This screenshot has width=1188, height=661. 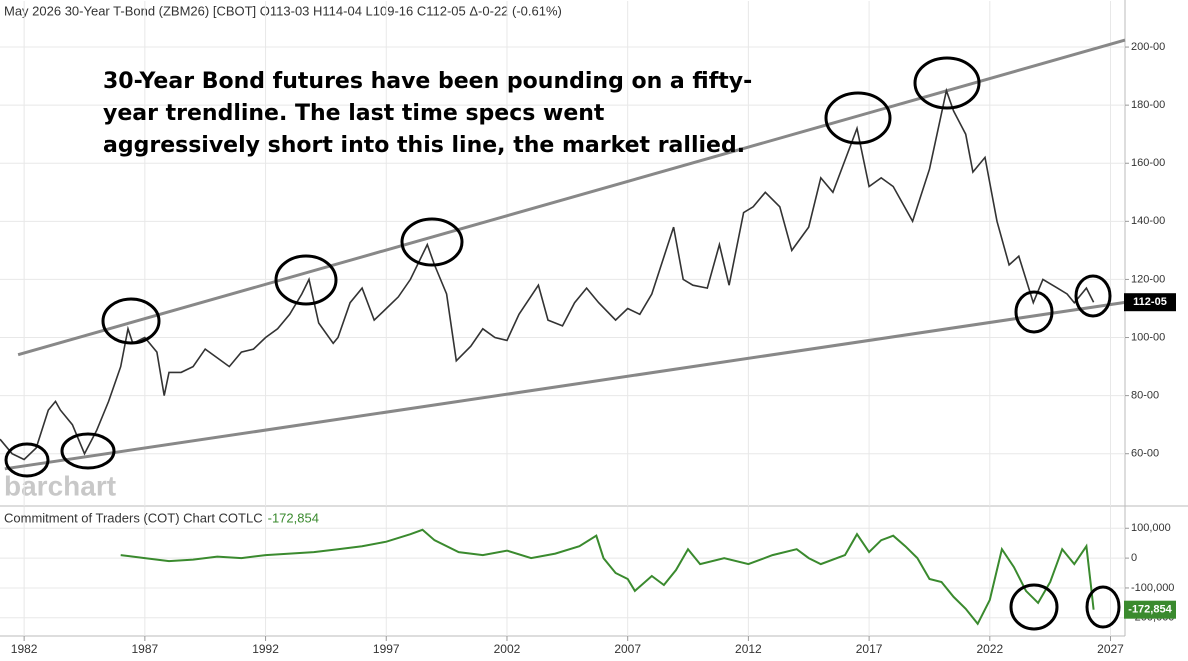 What do you see at coordinates (507, 649) in the screenshot?
I see `x-tick-label: 2002` at bounding box center [507, 649].